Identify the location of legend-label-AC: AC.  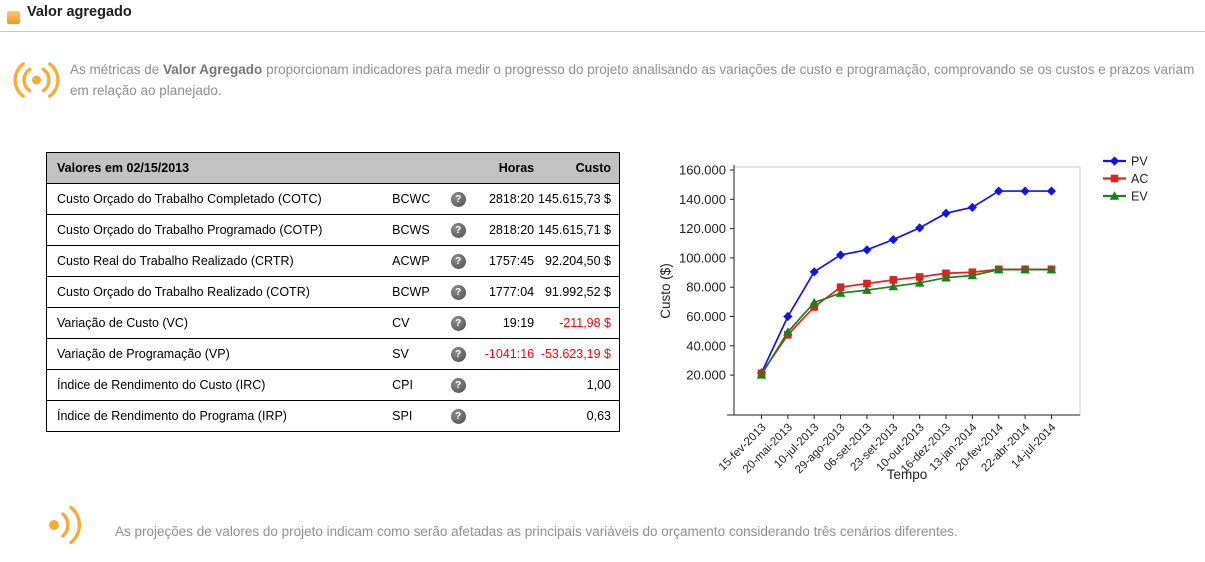
(1139, 179).